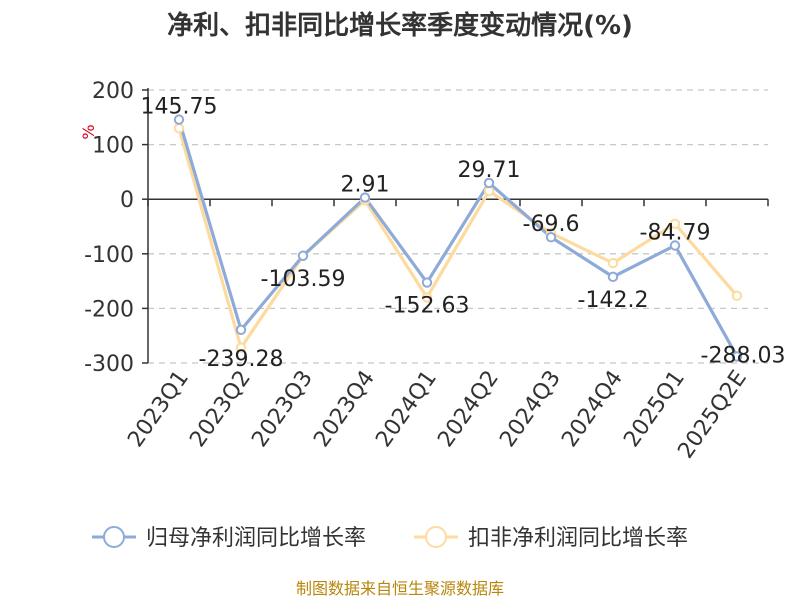 The image size is (800, 600). I want to click on legend: 归母净利润同比增长率 扣非净利润同比增长率, so click(390, 538).